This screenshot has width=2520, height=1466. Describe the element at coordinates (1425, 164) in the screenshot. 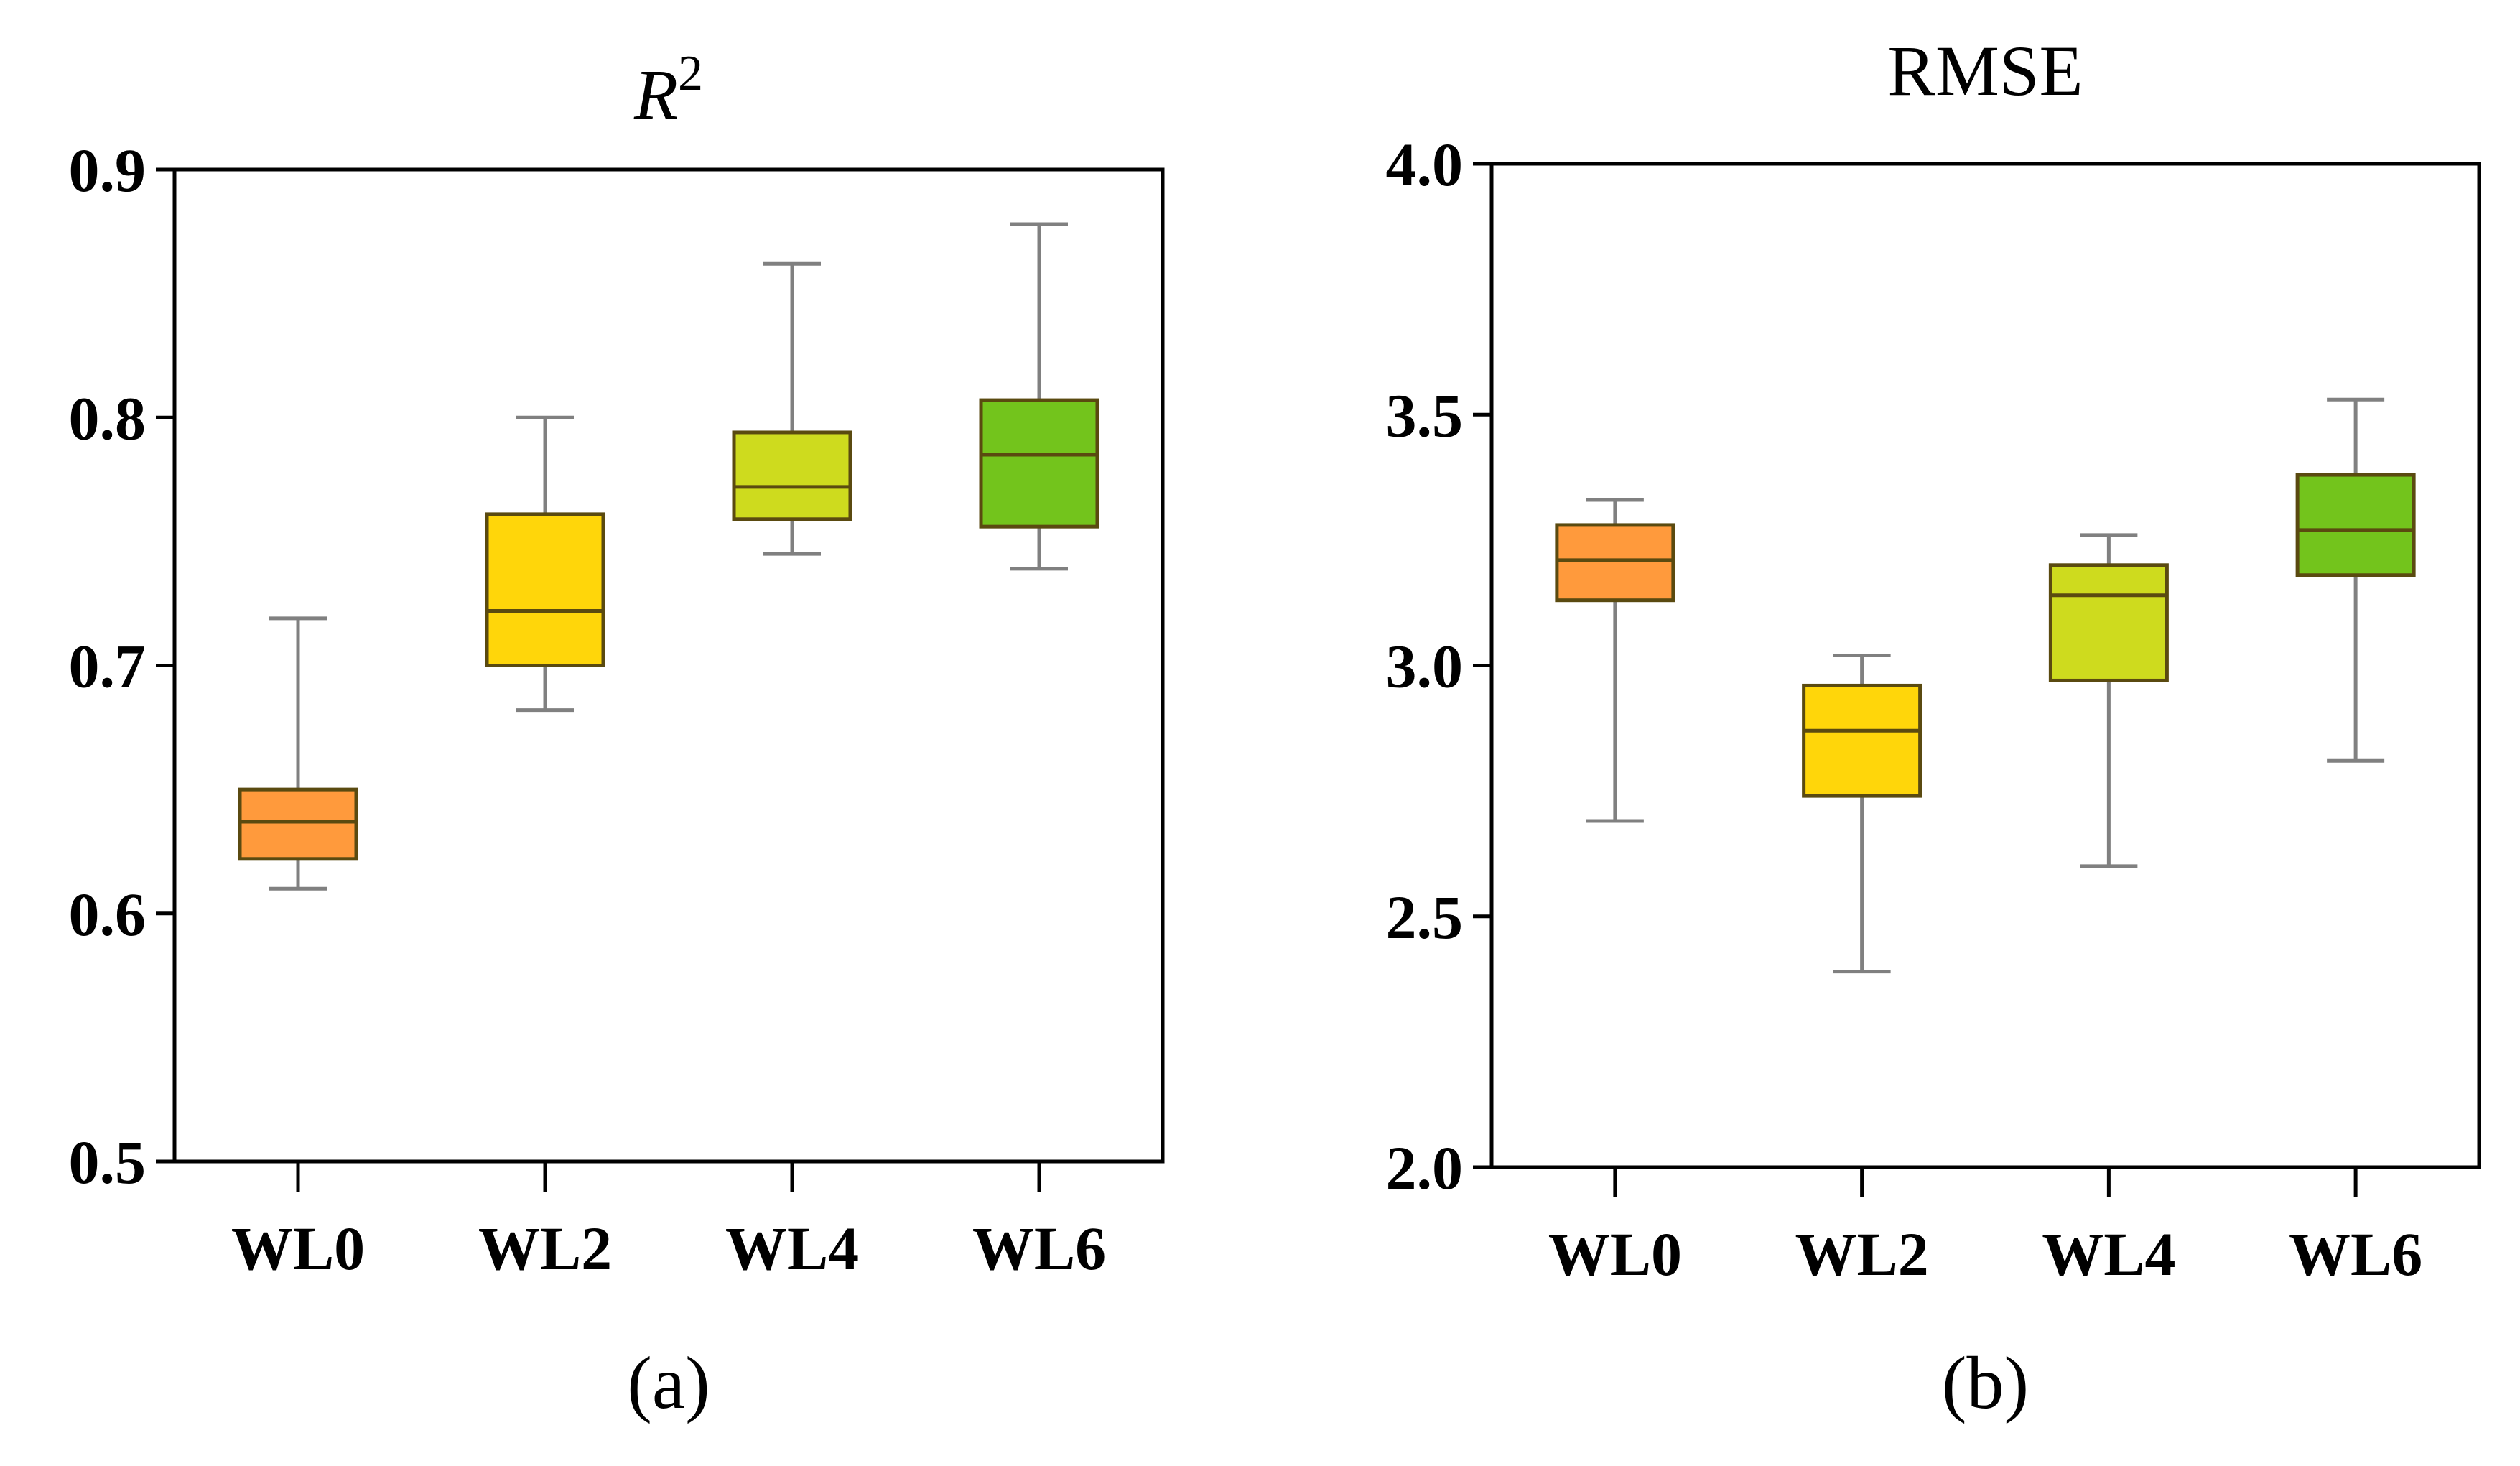

I see `y-tick-label: 4.0` at that location.